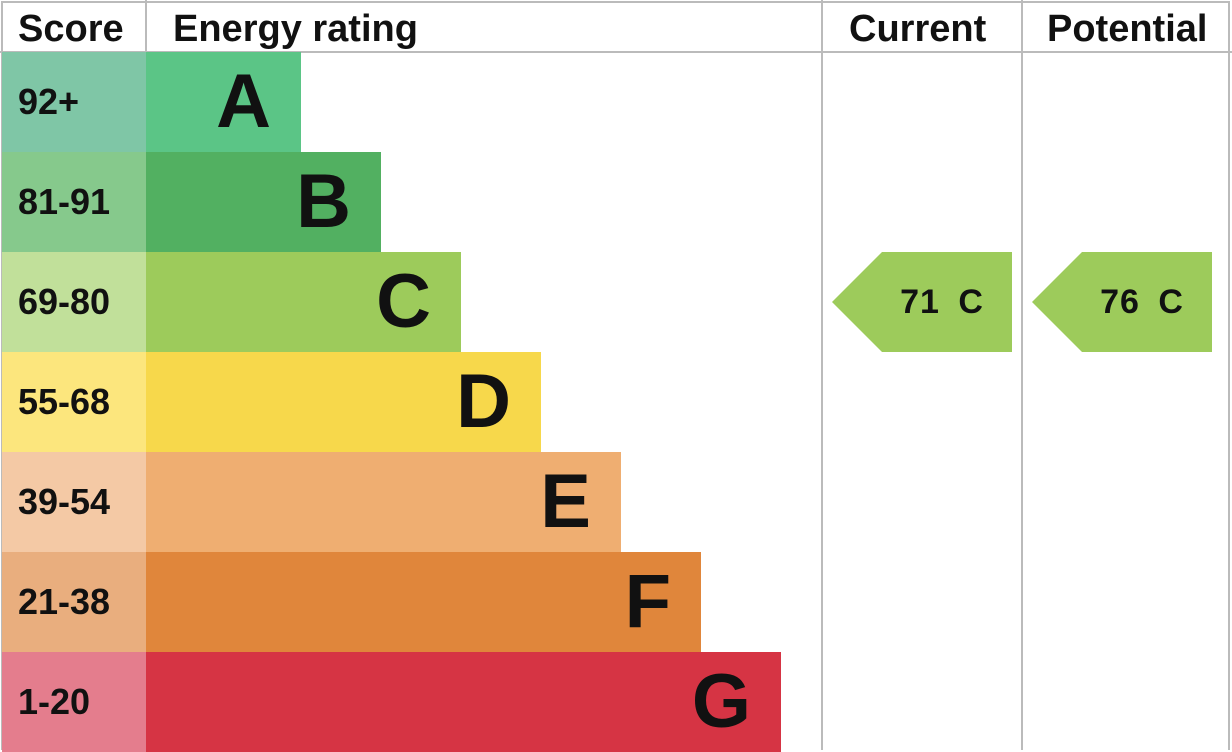 Image resolution: width=1232 pixels, height=752 pixels. What do you see at coordinates (1142, 302) in the screenshot?
I see `potential-rating-label: 76 C` at bounding box center [1142, 302].